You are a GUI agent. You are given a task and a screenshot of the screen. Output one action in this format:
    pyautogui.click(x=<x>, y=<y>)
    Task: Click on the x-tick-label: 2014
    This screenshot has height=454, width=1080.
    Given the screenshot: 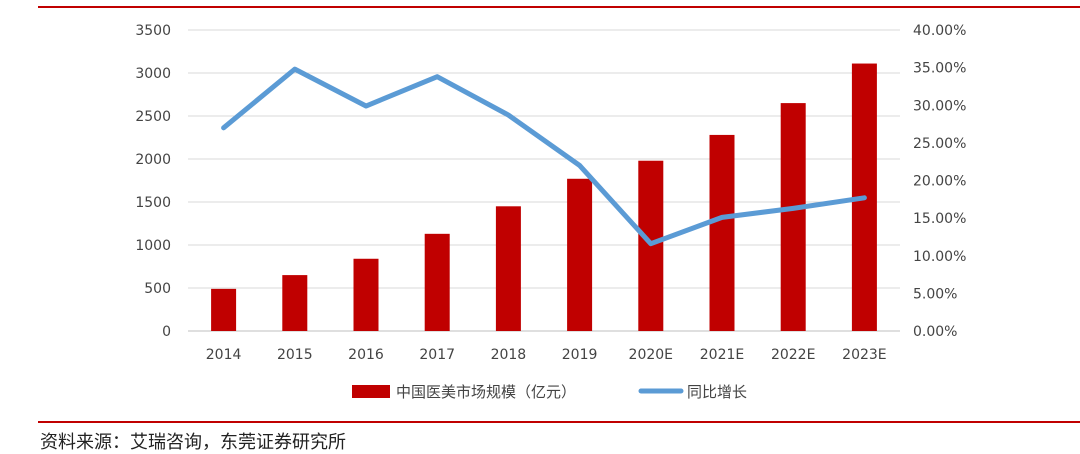 What is the action you would take?
    pyautogui.click(x=224, y=355)
    